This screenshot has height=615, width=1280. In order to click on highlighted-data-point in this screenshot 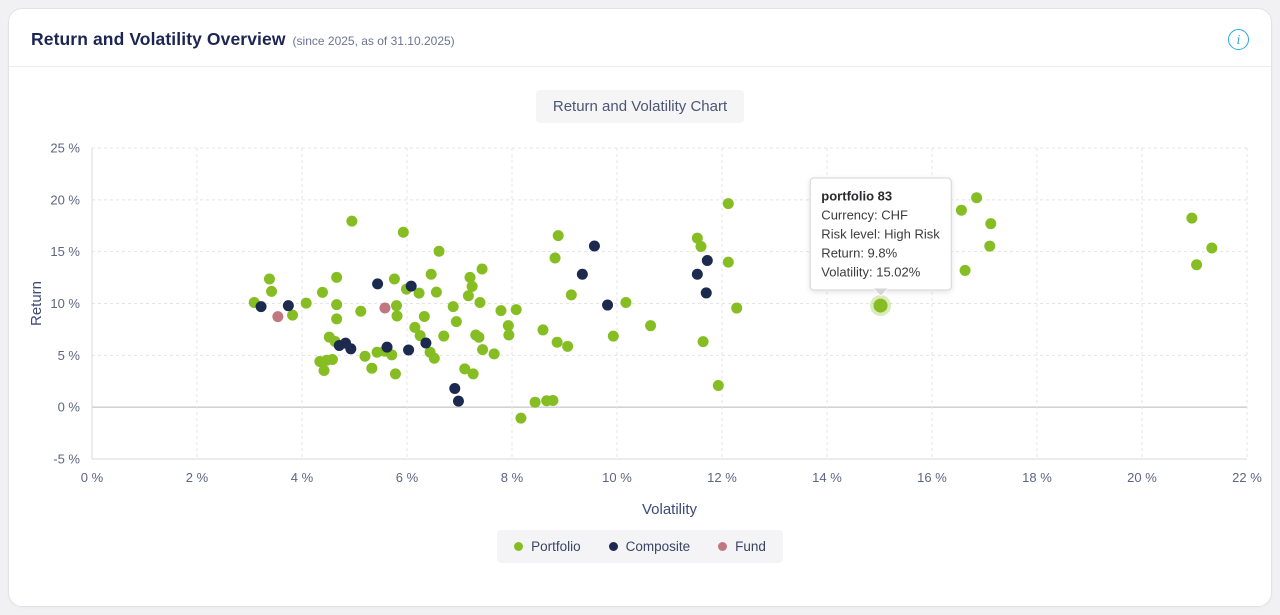, I will do `click(880, 305)`.